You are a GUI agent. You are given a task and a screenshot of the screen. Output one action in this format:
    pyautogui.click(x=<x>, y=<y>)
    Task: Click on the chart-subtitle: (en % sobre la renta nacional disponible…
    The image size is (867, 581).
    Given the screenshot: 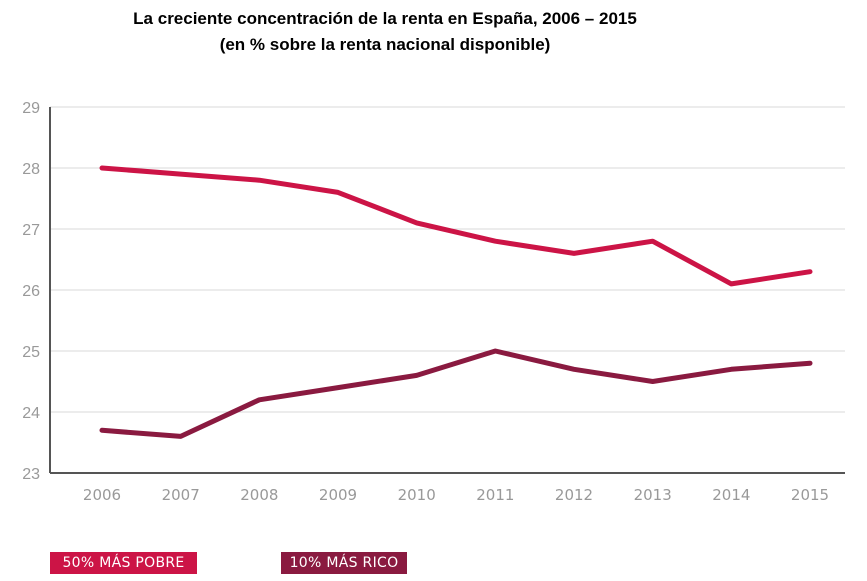 What is the action you would take?
    pyautogui.click(x=385, y=44)
    